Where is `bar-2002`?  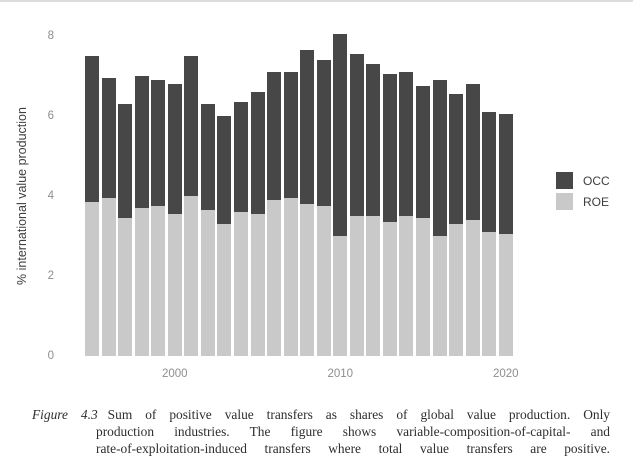
bar-2002 is located at coordinates (207, 230).